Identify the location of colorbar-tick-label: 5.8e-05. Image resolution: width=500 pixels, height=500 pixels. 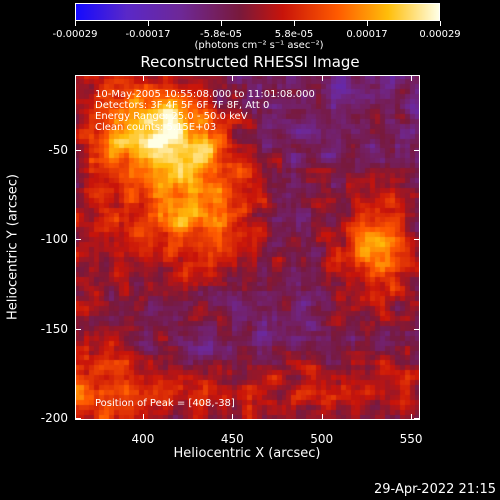
(294, 34).